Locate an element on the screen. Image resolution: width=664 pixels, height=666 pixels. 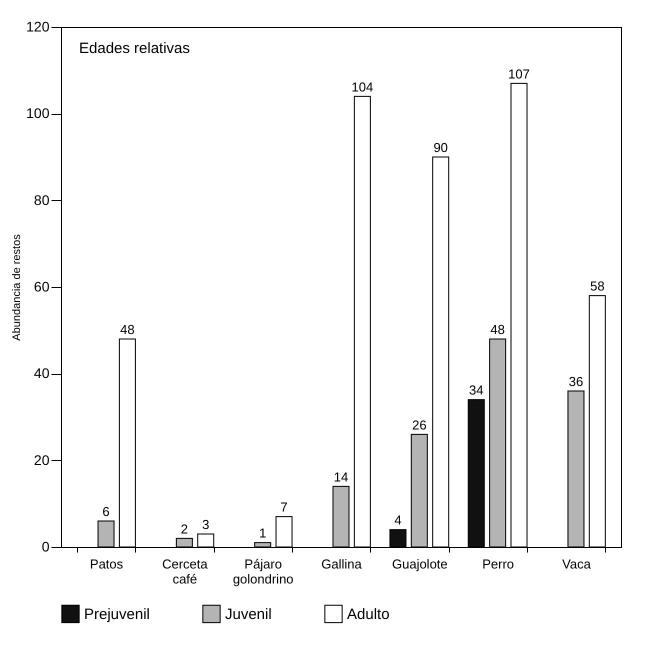
y-tick-label: 80 is located at coordinates (42, 200).